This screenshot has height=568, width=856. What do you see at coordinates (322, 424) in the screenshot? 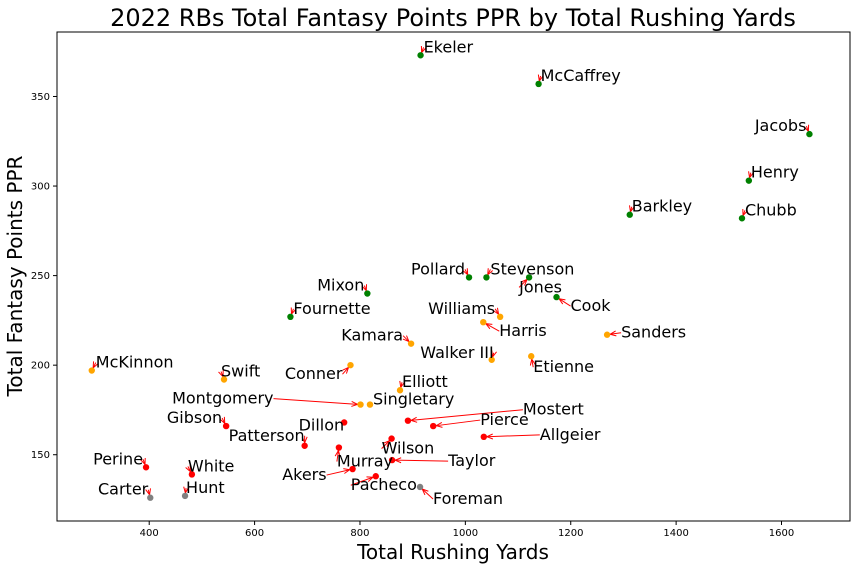
I see `point-label: Dillon` at bounding box center [322, 424].